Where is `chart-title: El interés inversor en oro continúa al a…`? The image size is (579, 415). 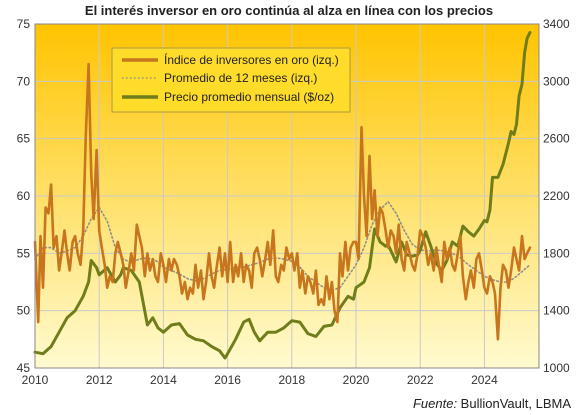 chart-title: El interés inversor en oro continúa al a… is located at coordinates (289, 10).